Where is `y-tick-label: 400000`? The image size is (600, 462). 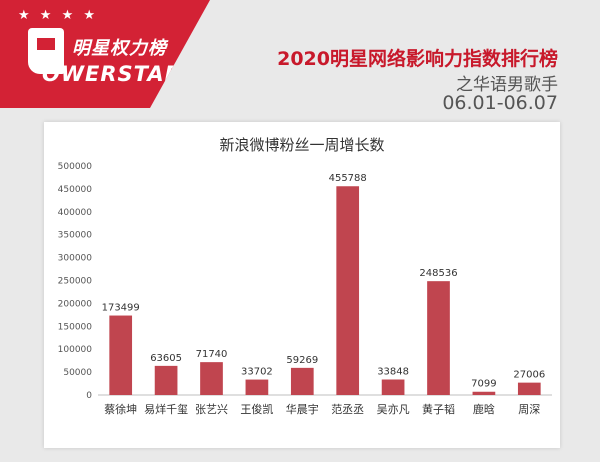
y-tick-label: 400000 is located at coordinates (75, 213).